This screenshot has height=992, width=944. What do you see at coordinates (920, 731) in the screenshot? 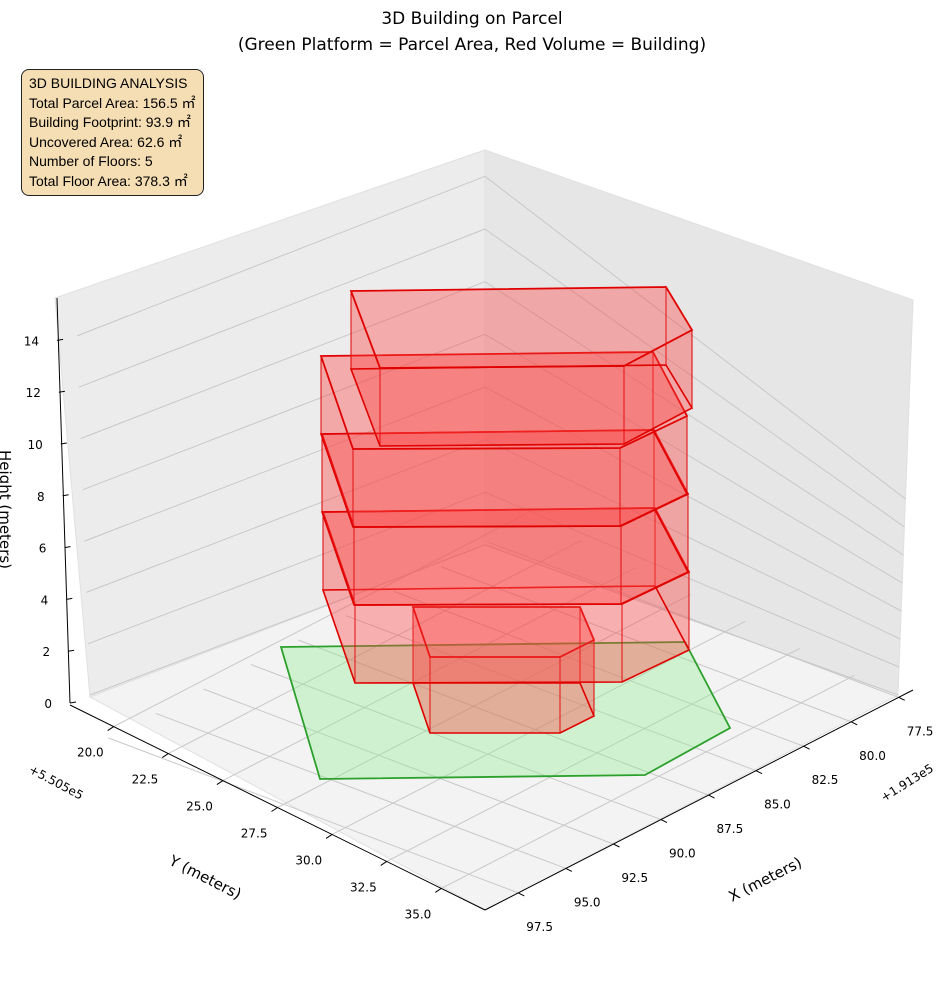
I see `x-tick-label: 77.5` at bounding box center [920, 731].